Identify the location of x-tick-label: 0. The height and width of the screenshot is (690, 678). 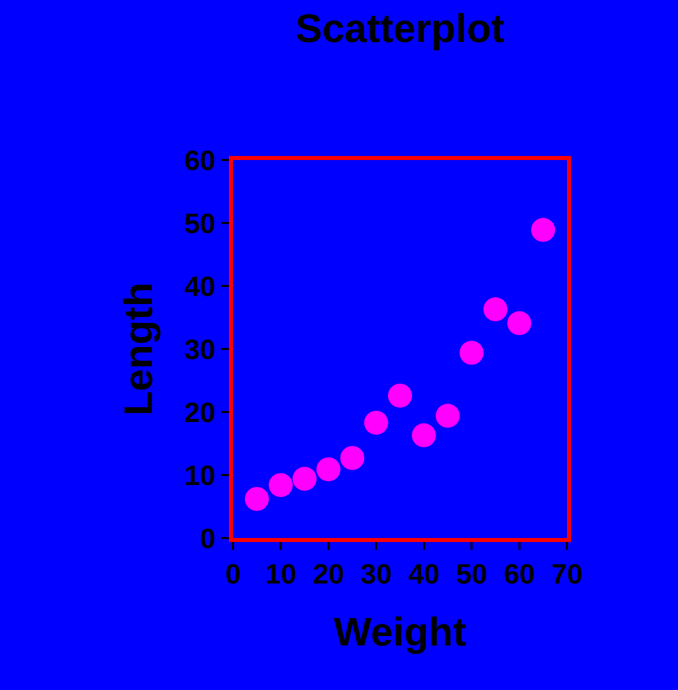
(233, 574).